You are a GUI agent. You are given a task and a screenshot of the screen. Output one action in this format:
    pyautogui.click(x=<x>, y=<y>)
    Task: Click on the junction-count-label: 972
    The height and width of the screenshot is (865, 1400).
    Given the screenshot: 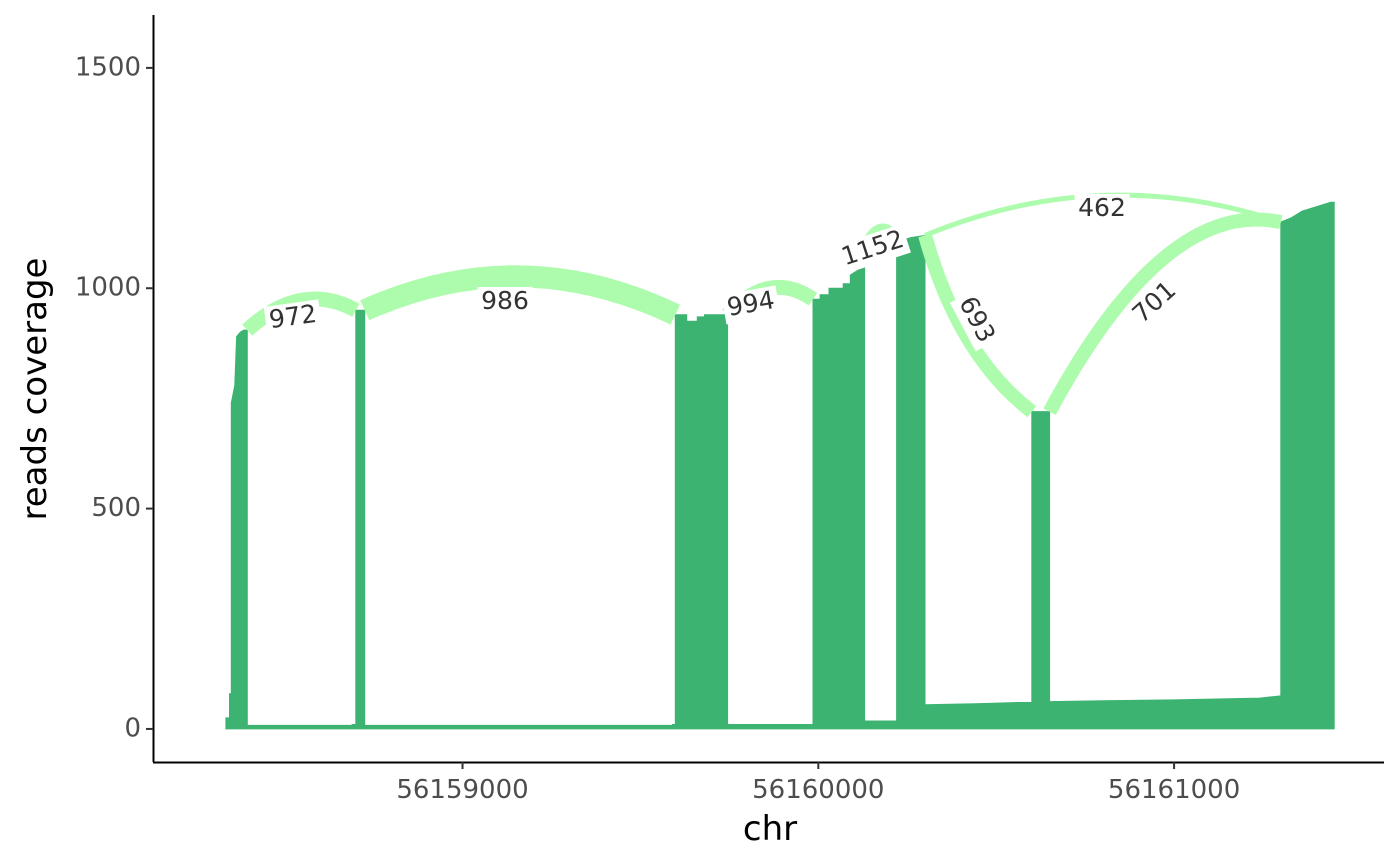 What is the action you would take?
    pyautogui.click(x=292, y=316)
    